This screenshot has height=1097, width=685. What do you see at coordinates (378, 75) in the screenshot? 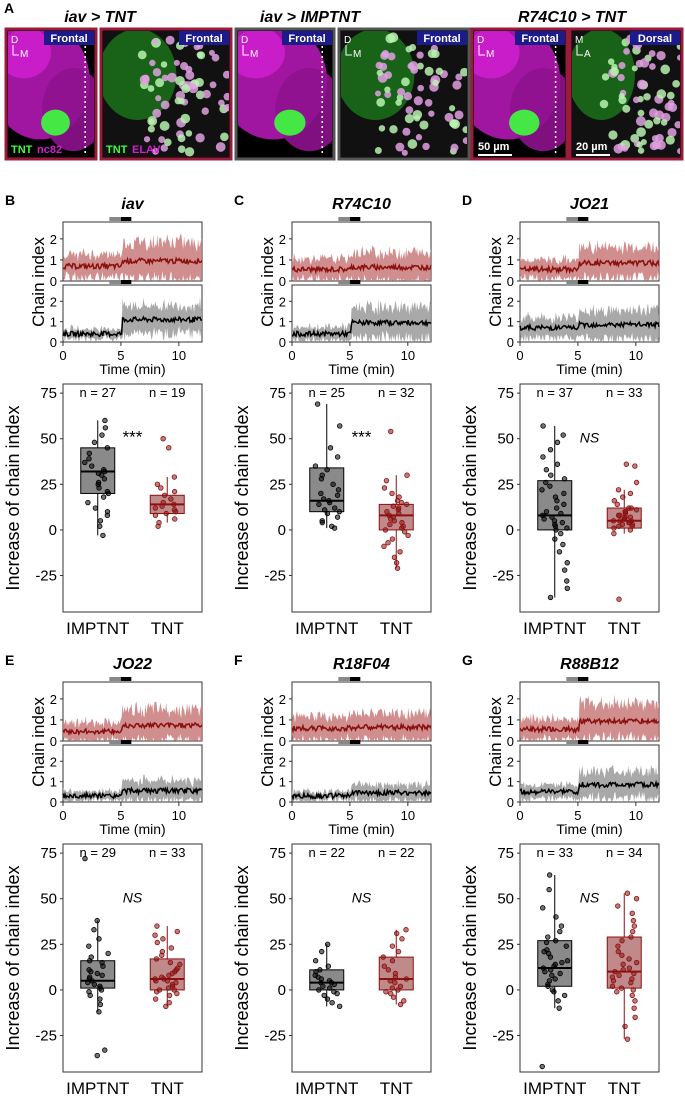
I see `green-axon-bundle` at bounding box center [378, 75].